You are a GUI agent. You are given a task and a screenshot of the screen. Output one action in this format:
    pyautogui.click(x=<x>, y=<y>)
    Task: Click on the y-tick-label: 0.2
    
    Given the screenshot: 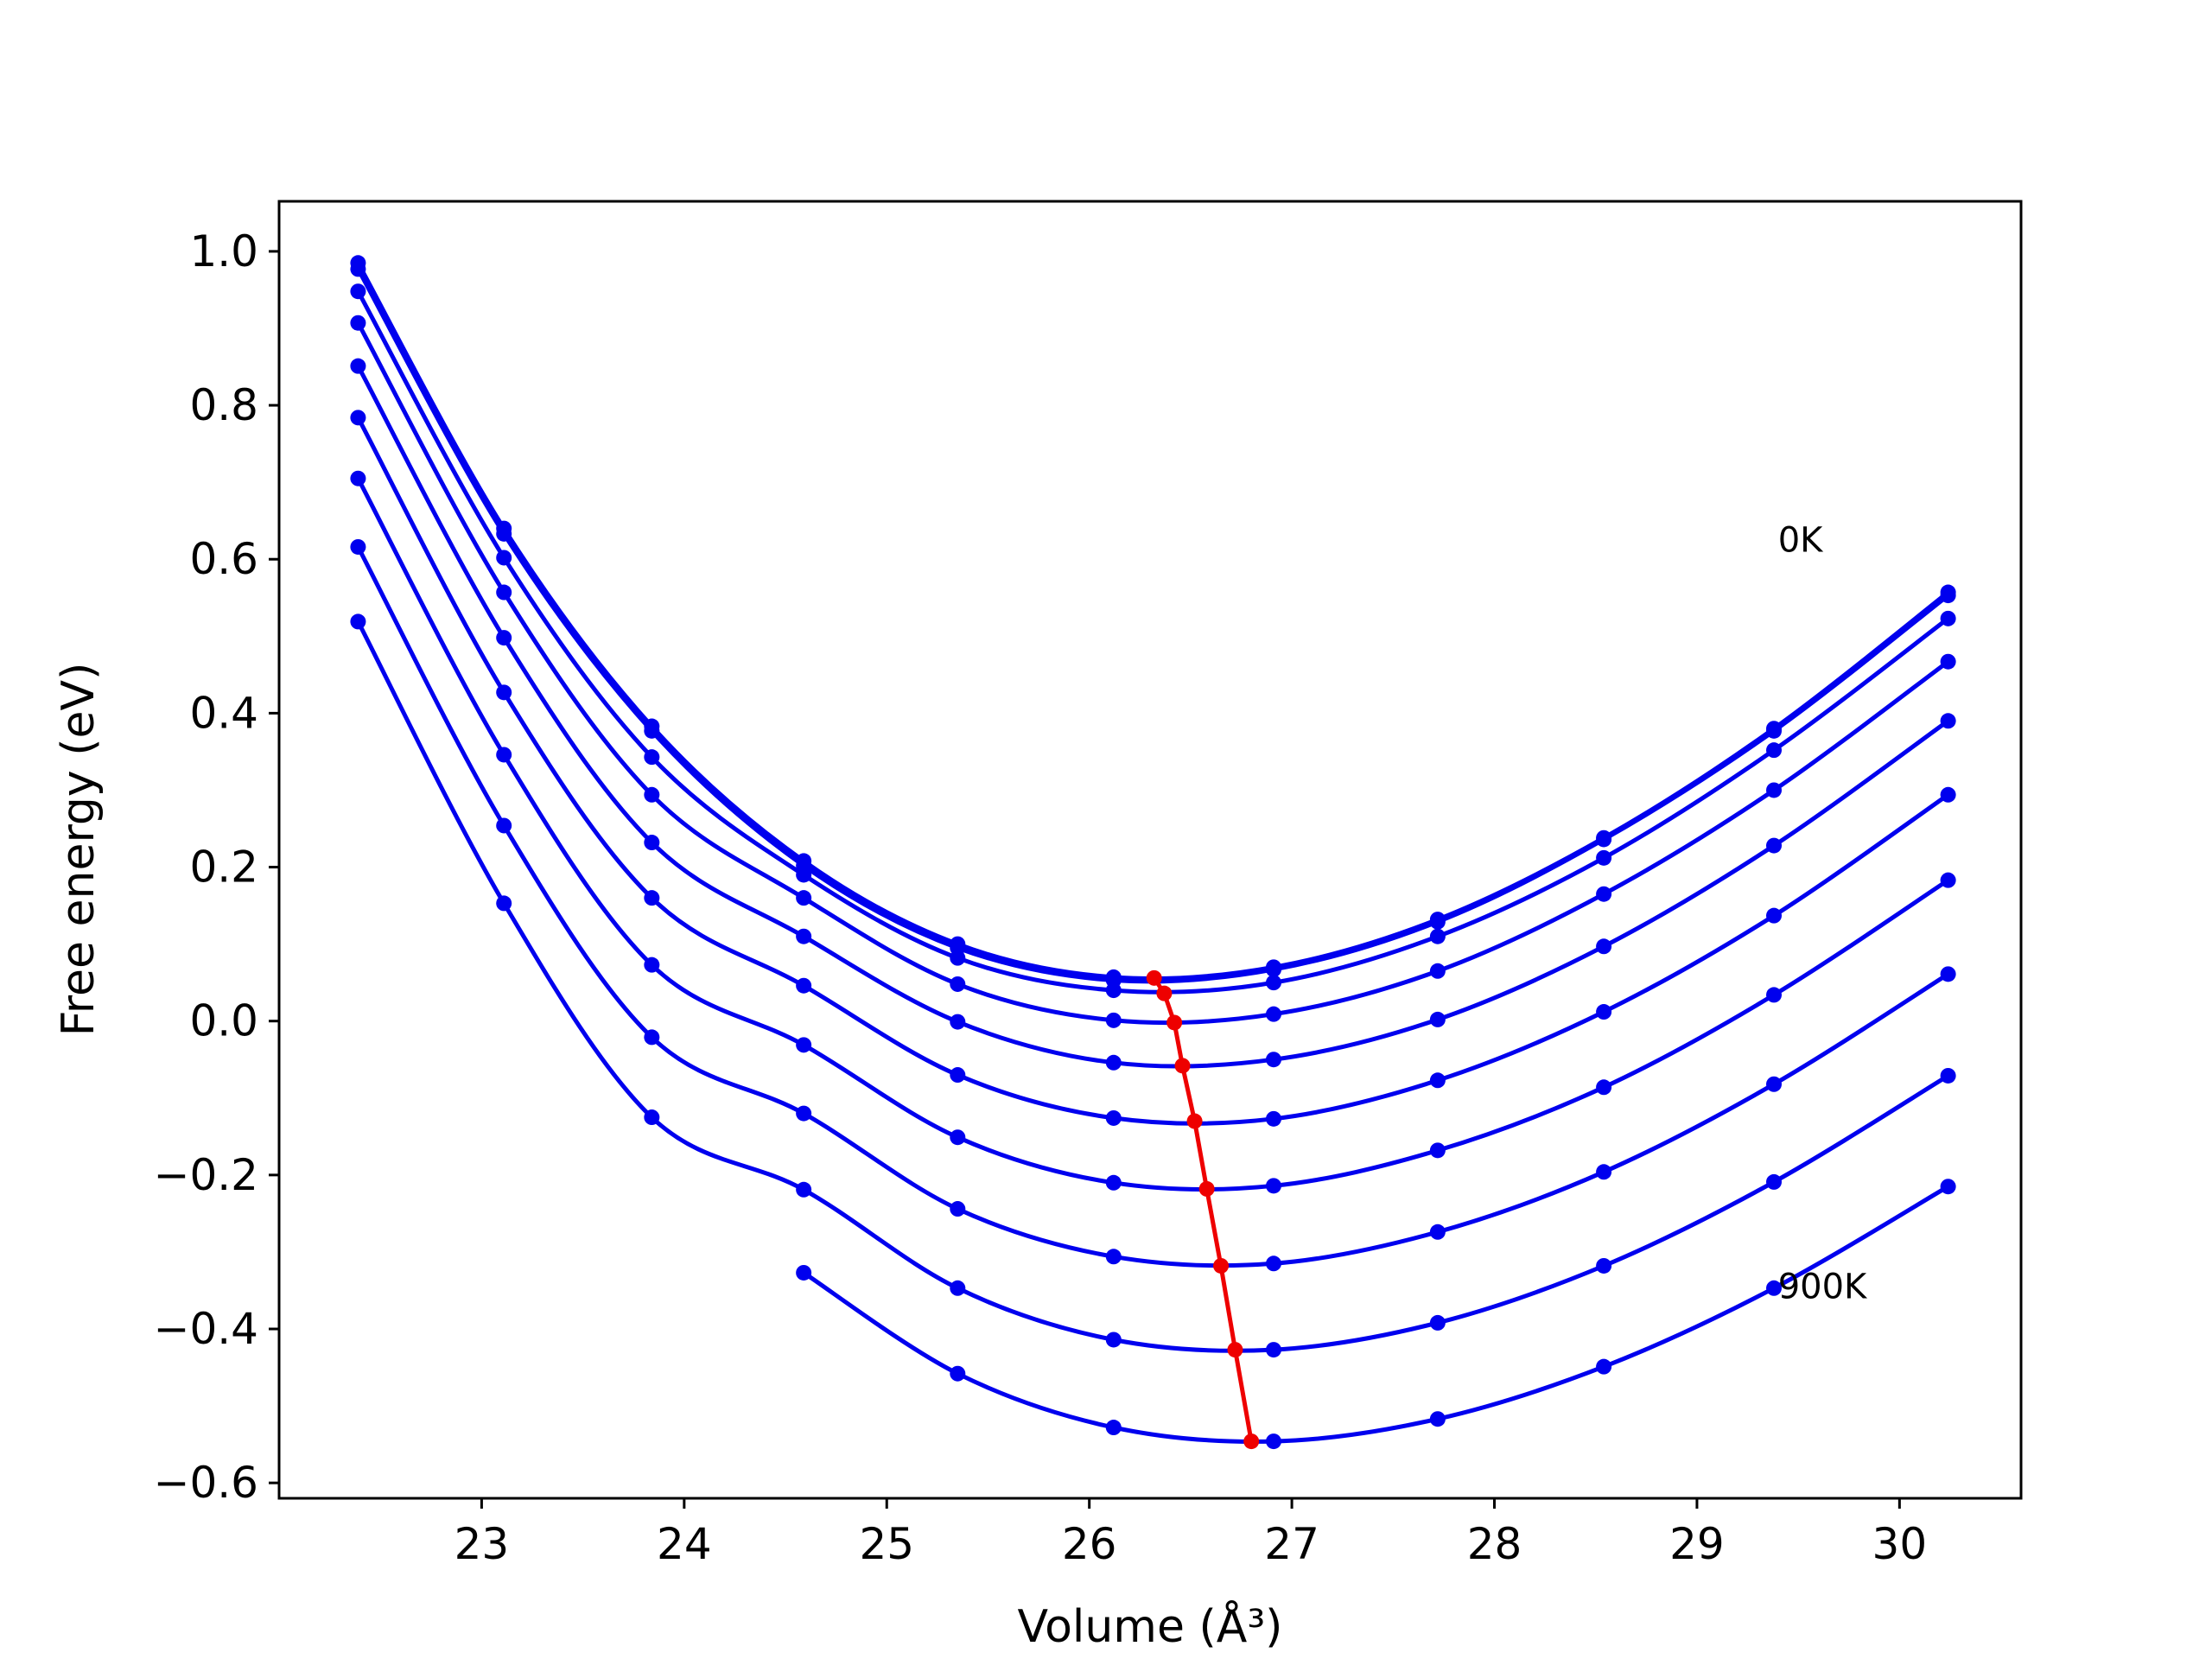 What is the action you would take?
    pyautogui.click(x=223, y=867)
    